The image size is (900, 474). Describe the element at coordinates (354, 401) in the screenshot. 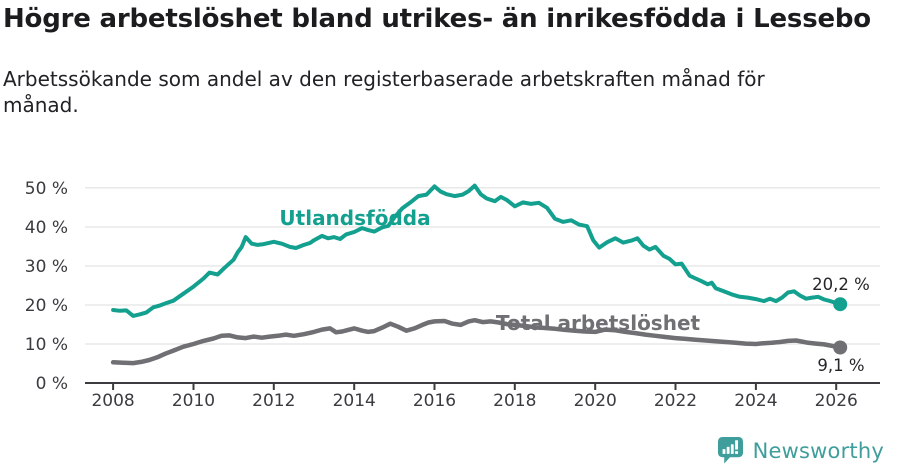

I see `x-axis-tick-label: 2014` at that location.